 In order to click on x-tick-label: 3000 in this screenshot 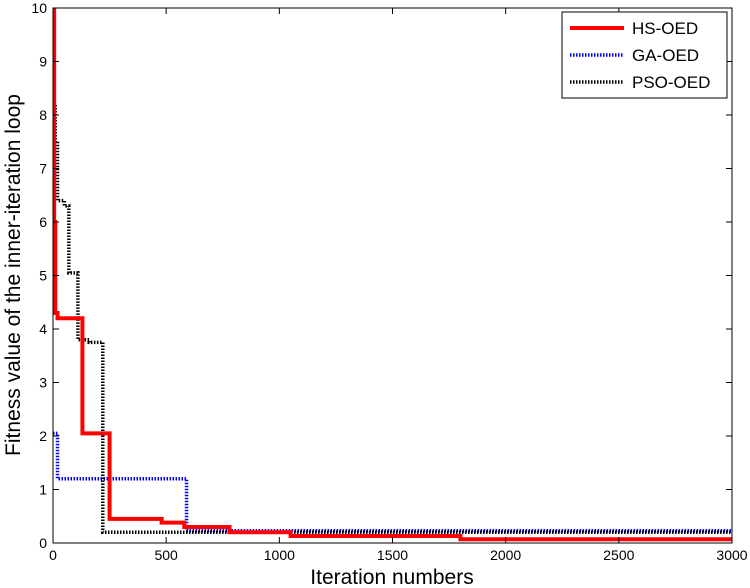, I will do `click(731, 555)`.